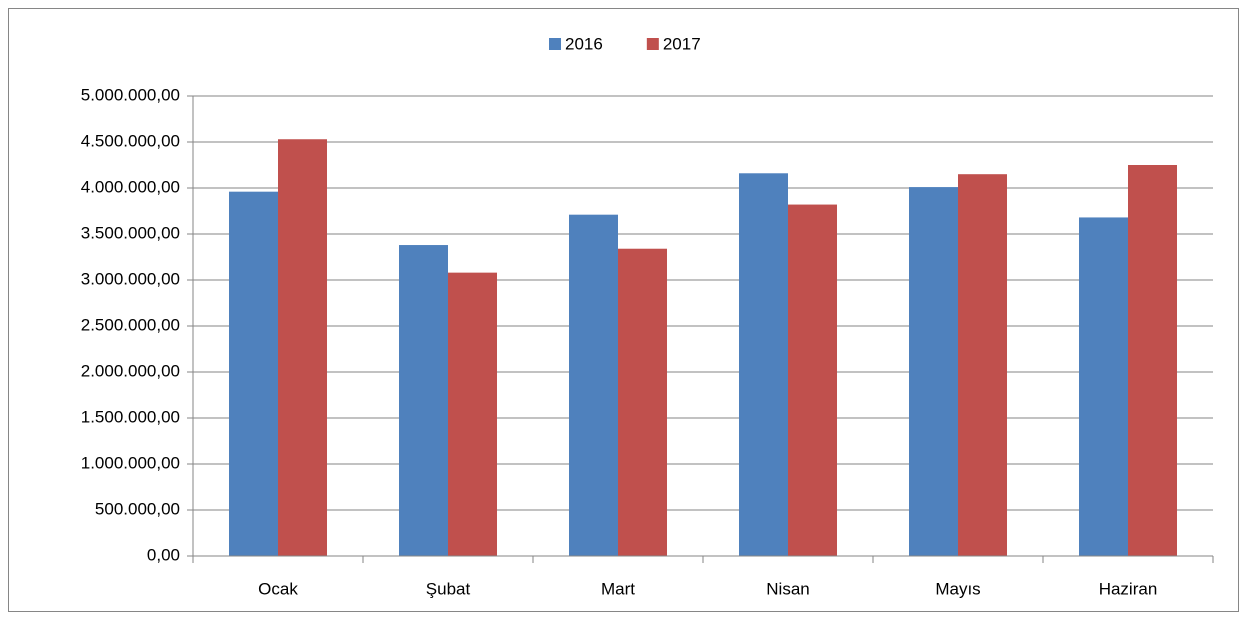  I want to click on y-tick-label: 0,00, so click(163, 554).